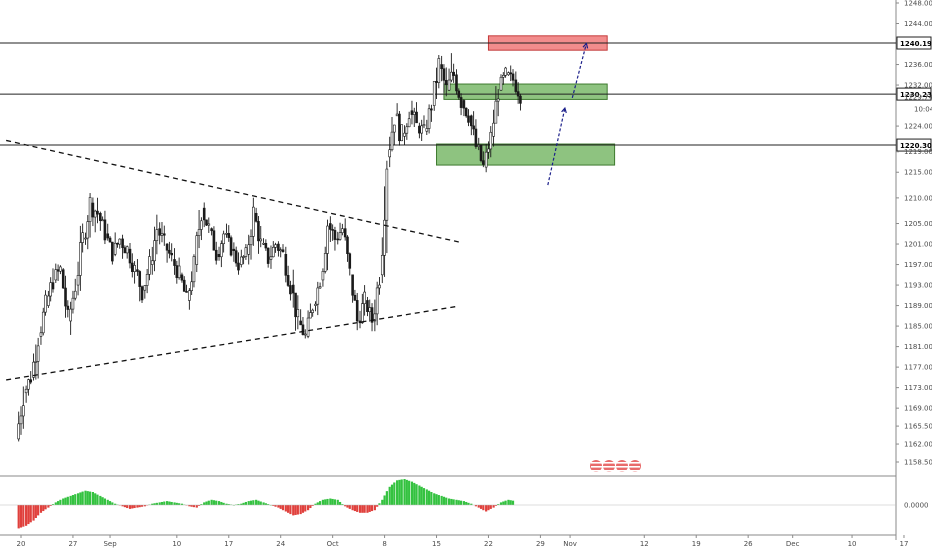 The image size is (932, 554). Describe the element at coordinates (110, 544) in the screenshot. I see `x-tick-label: Sep` at that location.